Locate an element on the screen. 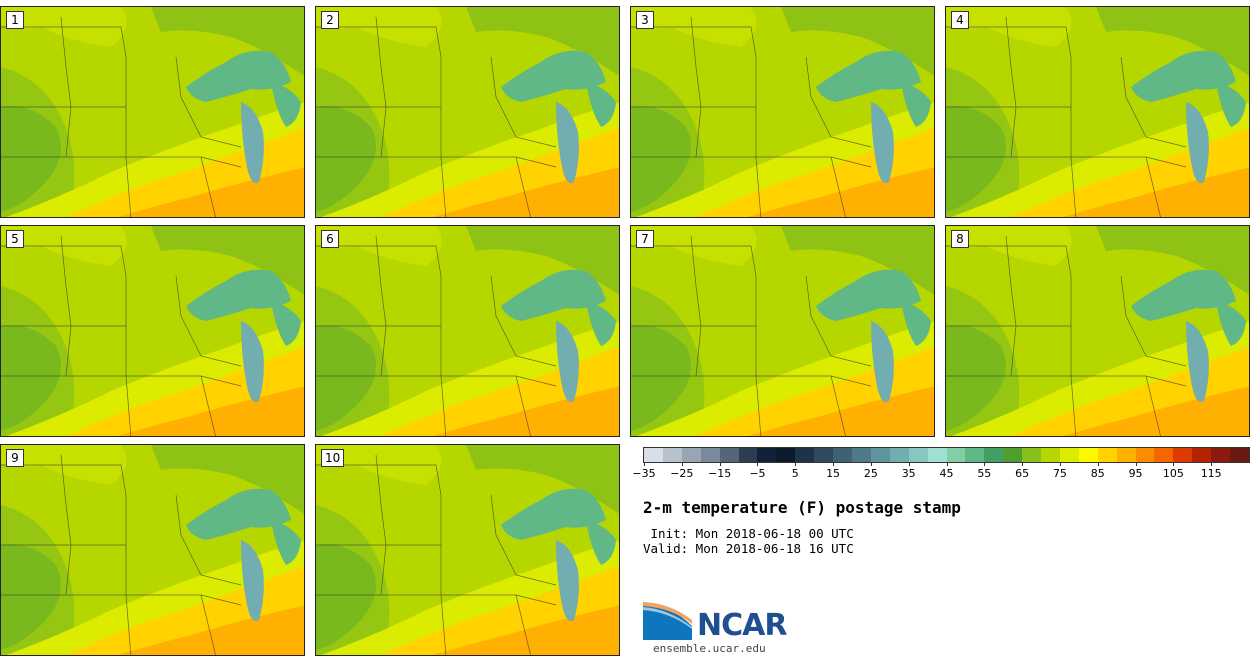  colorbar-tick-label: 105 is located at coordinates (1173, 473).